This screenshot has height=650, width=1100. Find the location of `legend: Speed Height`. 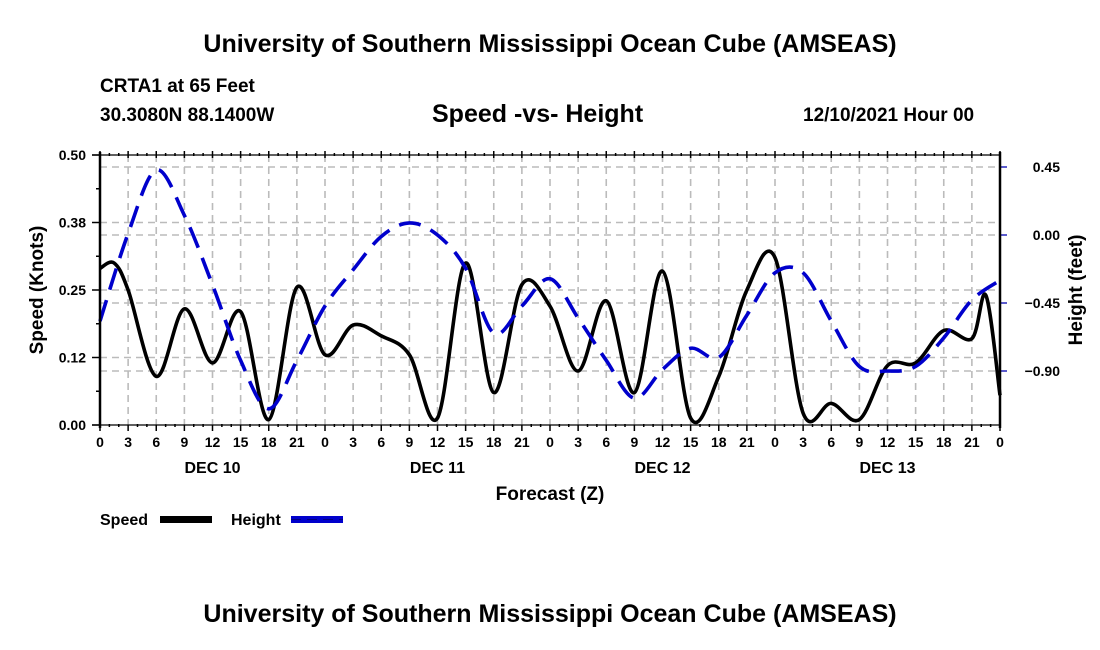

legend: Speed Height is located at coordinates (221, 520).